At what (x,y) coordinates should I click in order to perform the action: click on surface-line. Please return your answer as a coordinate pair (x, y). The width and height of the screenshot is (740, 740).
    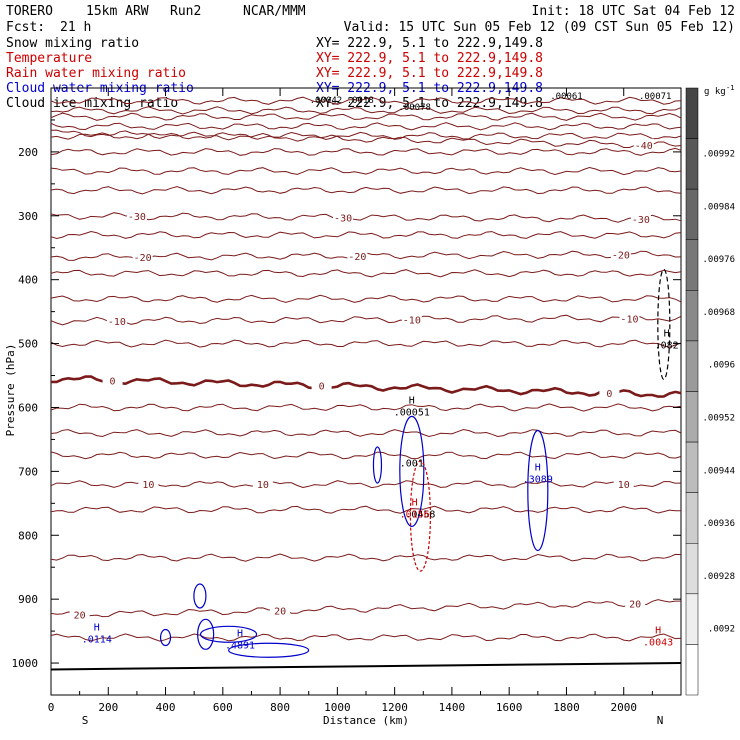
    Looking at the image, I should click on (366, 666).